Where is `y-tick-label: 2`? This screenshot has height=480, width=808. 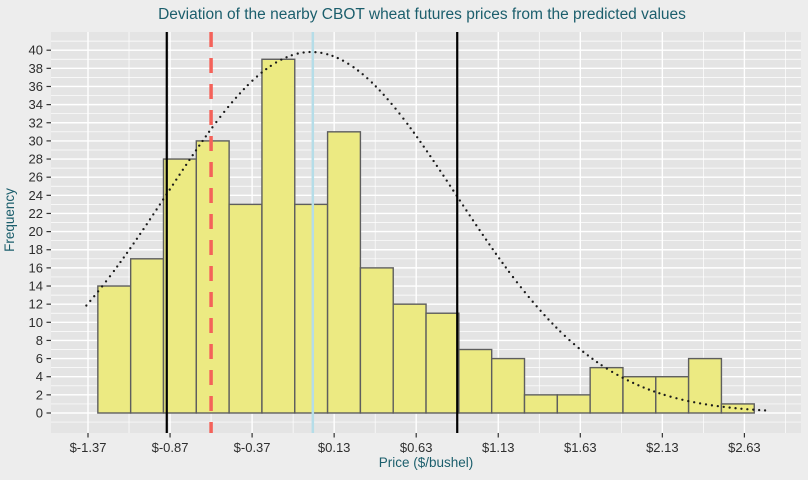
y-tick-label: 2 is located at coordinates (39, 394).